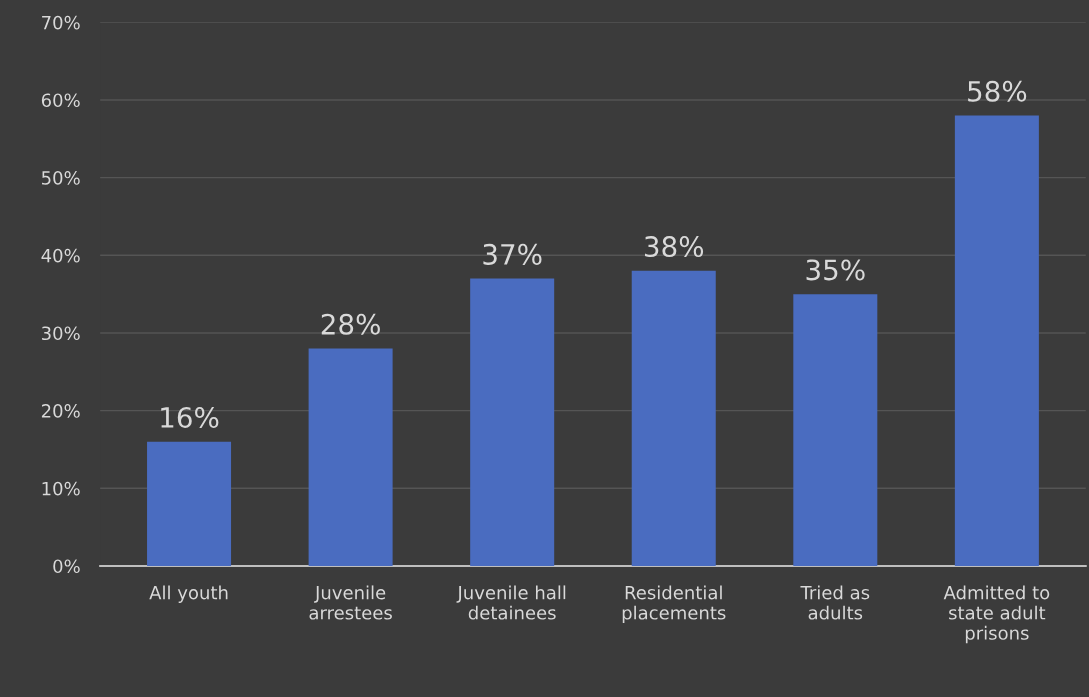 The width and height of the screenshot is (1089, 697). Describe the element at coordinates (350, 602) in the screenshot. I see `x-tick-label: Juvenile arrestees` at that location.